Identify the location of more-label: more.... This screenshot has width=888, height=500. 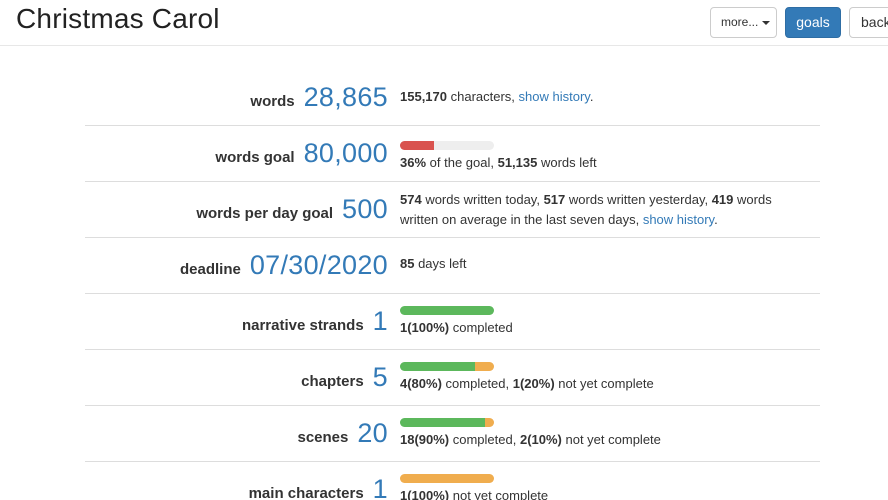
(740, 22).